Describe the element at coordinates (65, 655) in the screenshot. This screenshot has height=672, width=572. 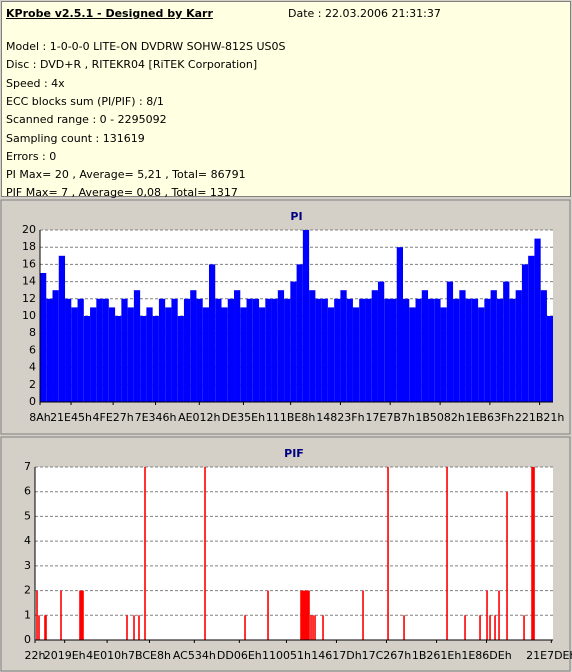
I see `x-tick-label: 2019Eh` at that location.